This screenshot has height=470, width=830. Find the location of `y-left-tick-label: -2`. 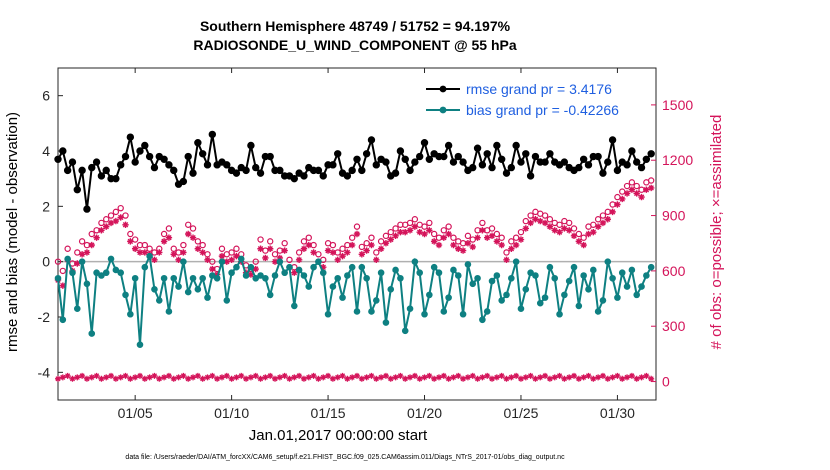

y-left-tick-label: -2 is located at coordinates (44, 317).